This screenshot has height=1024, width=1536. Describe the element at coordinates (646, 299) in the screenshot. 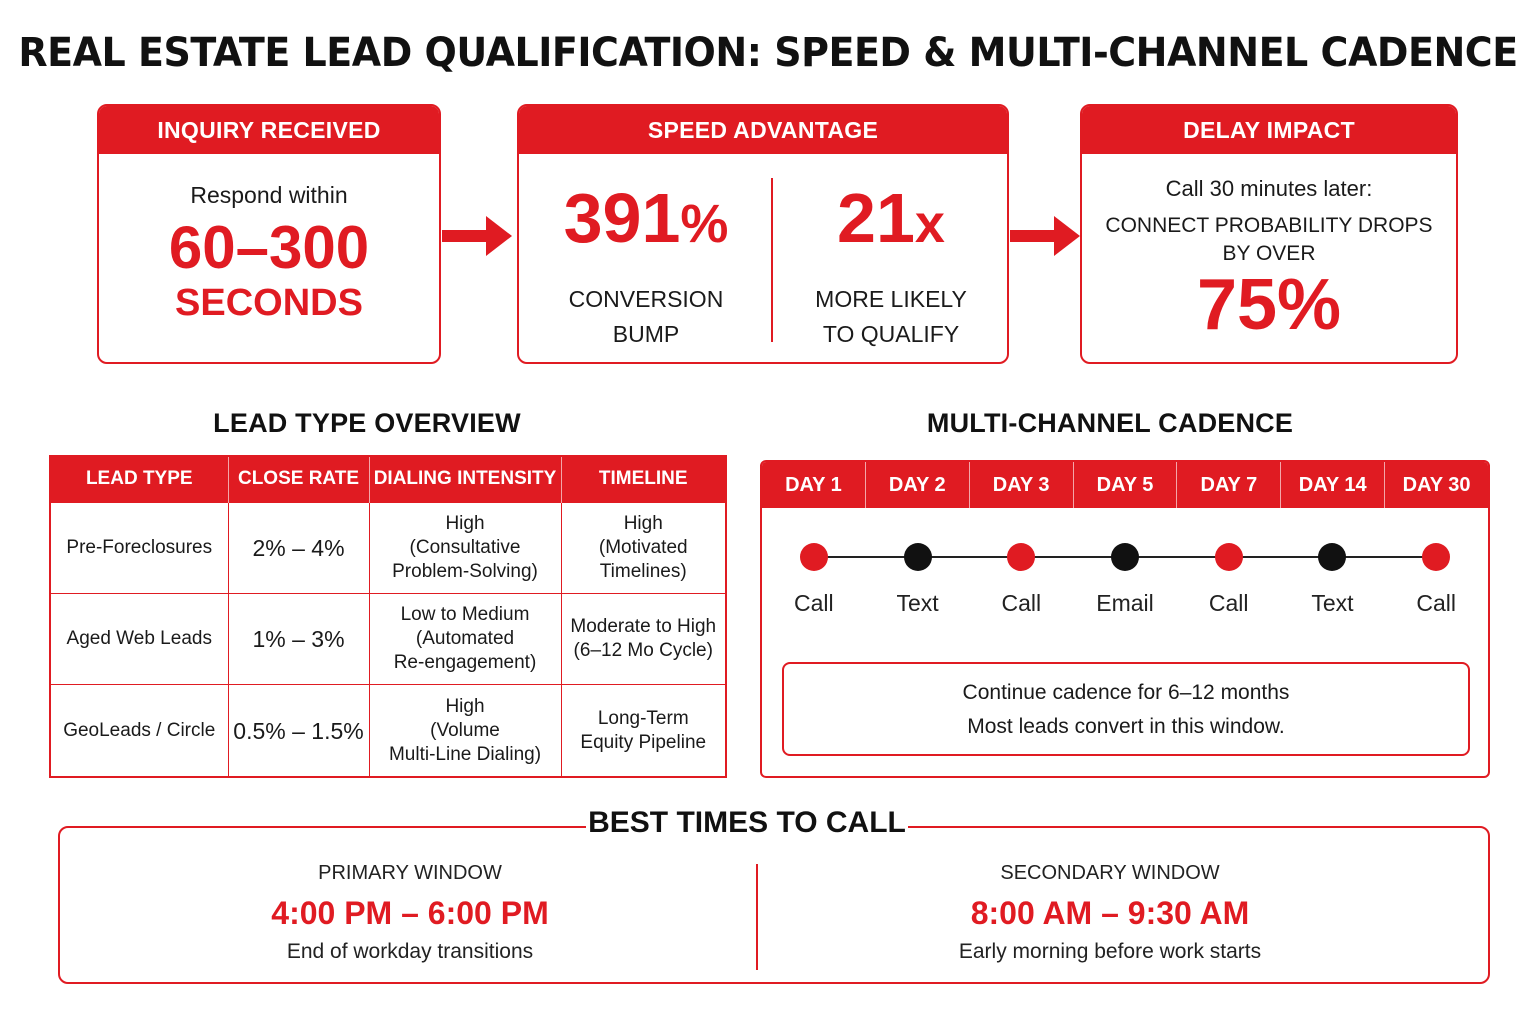

I see `conversion-label-1: CONVERSION` at that location.